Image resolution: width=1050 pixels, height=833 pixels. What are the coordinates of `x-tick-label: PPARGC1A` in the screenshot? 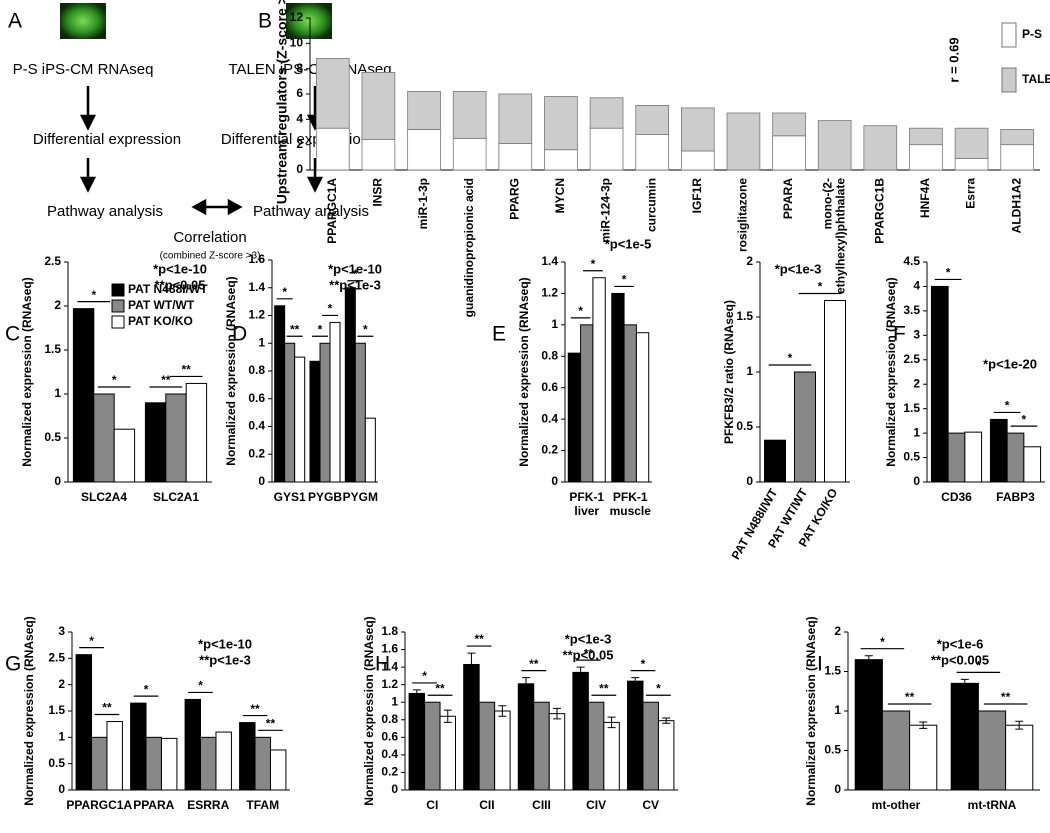 It's located at (332, 211).